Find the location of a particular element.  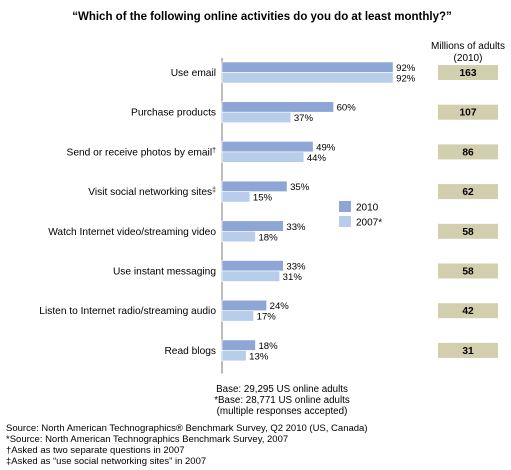

legend-label-2010: 2010 is located at coordinates (367, 208).